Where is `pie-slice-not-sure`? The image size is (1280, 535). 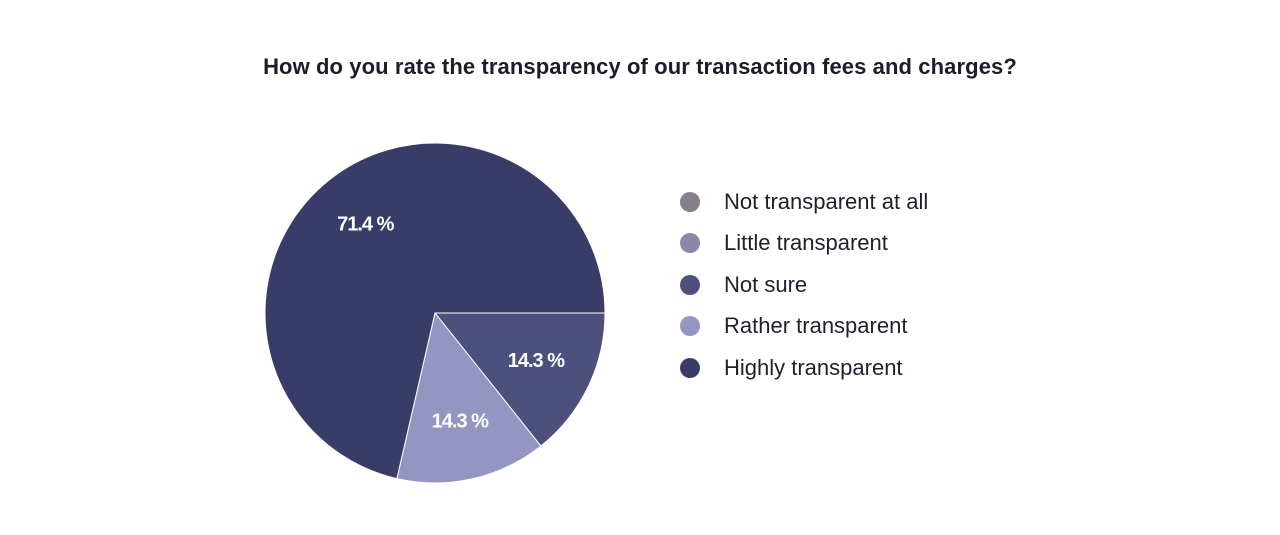 pie-slice-not-sure is located at coordinates (519, 379).